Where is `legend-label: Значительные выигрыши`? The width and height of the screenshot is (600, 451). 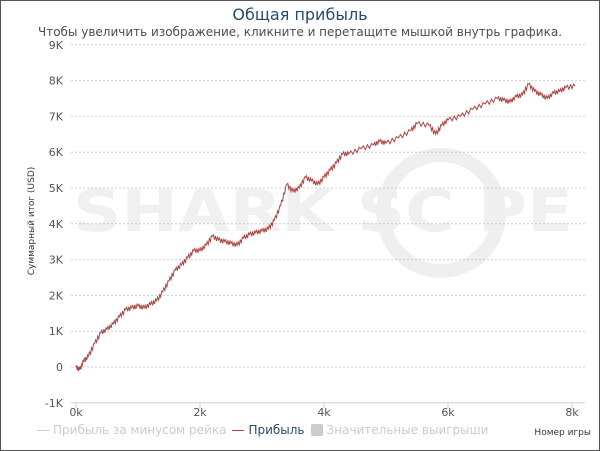 legend-label: Значительные выигрыши is located at coordinates (407, 430).